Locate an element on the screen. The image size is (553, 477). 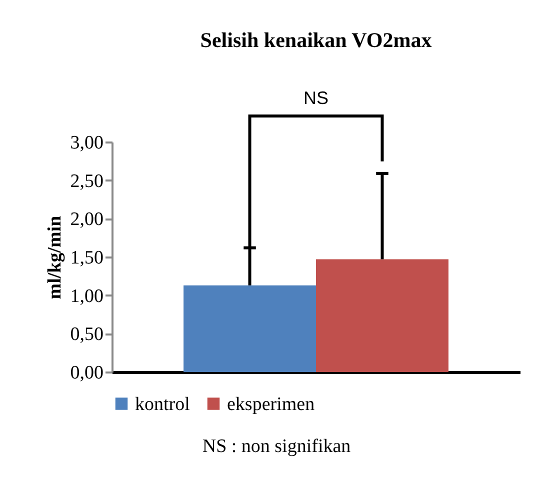
y-tick-label: 2,50 is located at coordinates (87, 181).